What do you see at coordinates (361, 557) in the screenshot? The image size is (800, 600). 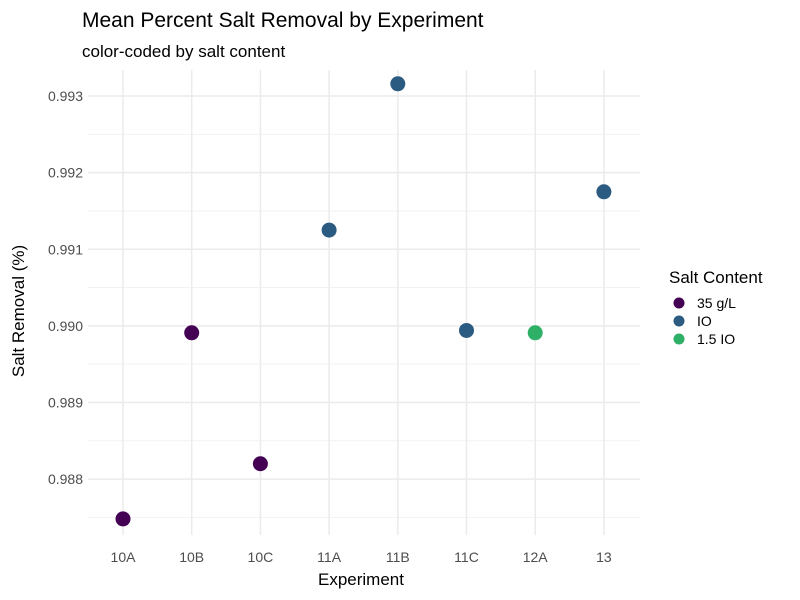 I see `x-axis-ticks: 10A 10B 10C 11A 11B 11C 12A 13` at bounding box center [361, 557].